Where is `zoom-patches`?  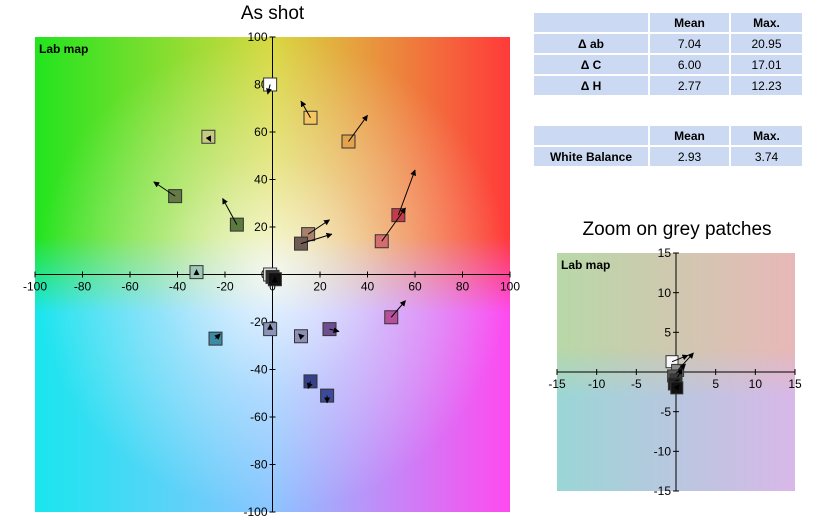
zoom-patches is located at coordinates (679, 373).